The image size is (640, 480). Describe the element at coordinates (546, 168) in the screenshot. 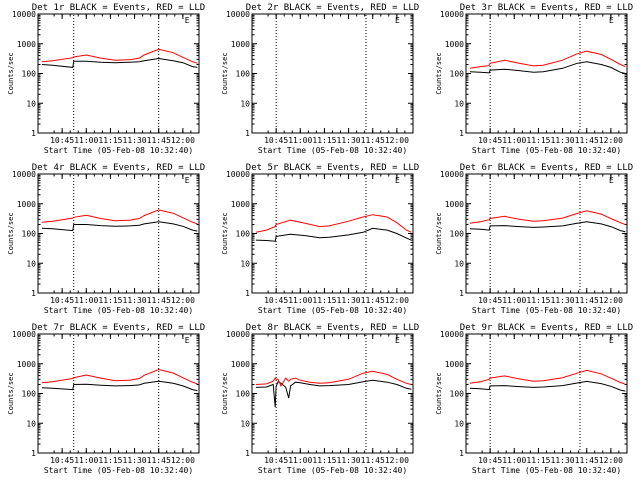

I see `panel-title: Det 6r BLACK = Events, RED = LLD` at that location.